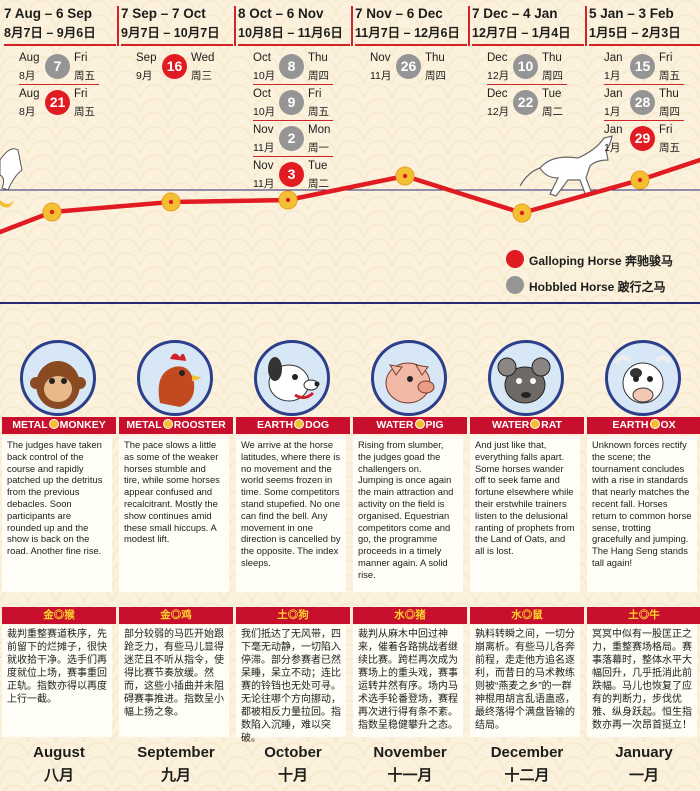  What do you see at coordinates (146, 58) in the screenshot?
I see `date-month: Sep` at bounding box center [146, 58].